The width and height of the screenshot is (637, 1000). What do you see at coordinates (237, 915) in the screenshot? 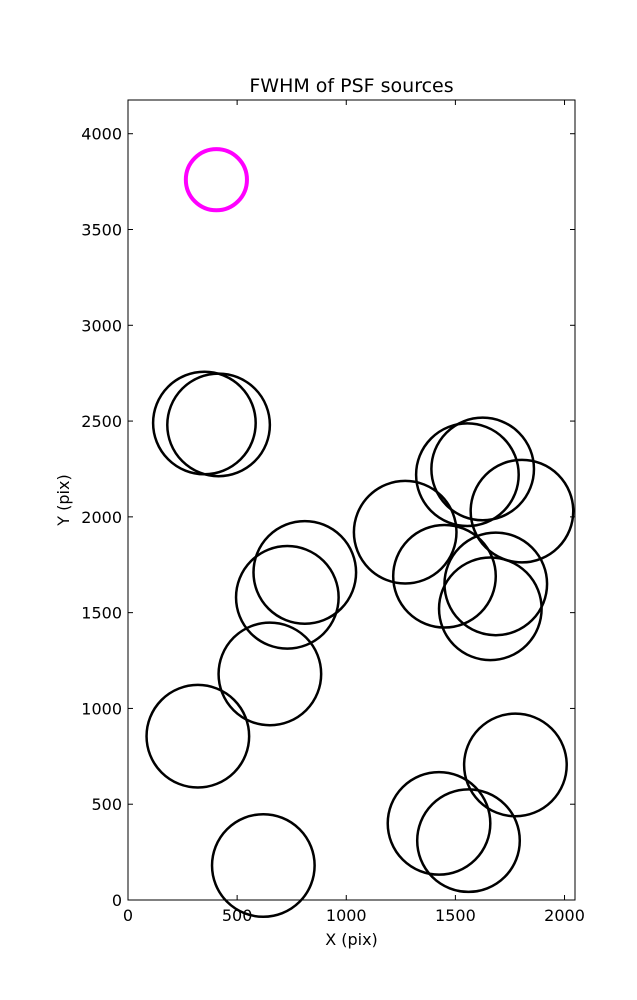
I see `x-tick-label: 500` at bounding box center [237, 915].